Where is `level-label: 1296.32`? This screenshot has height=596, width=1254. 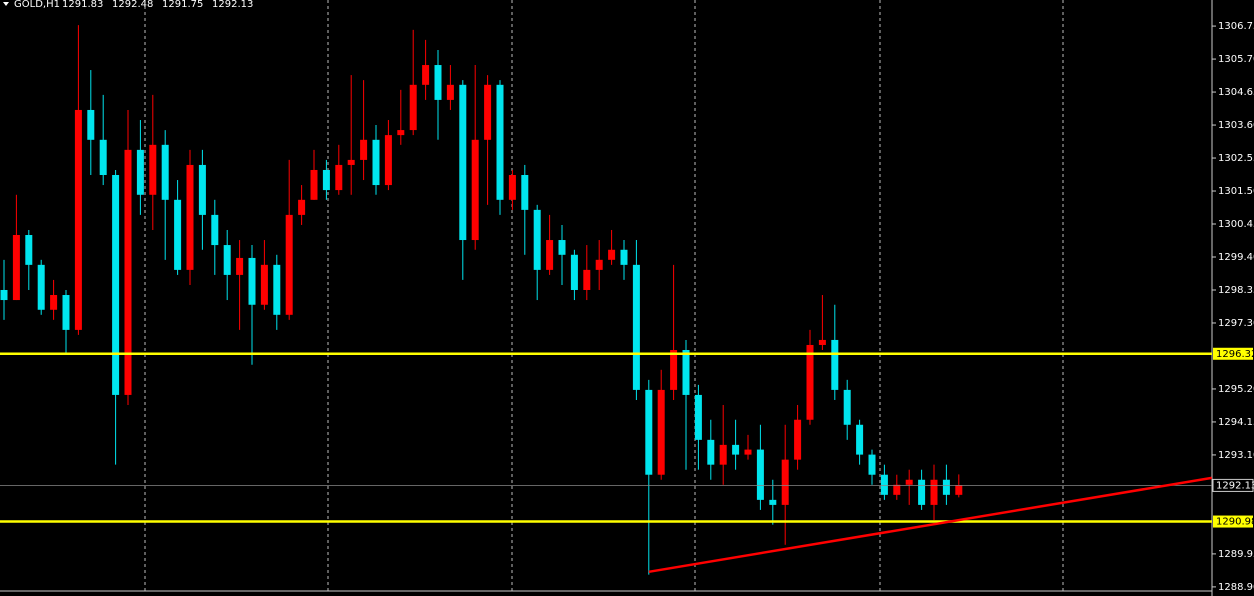
level-label: 1296.32 is located at coordinates (1235, 354).